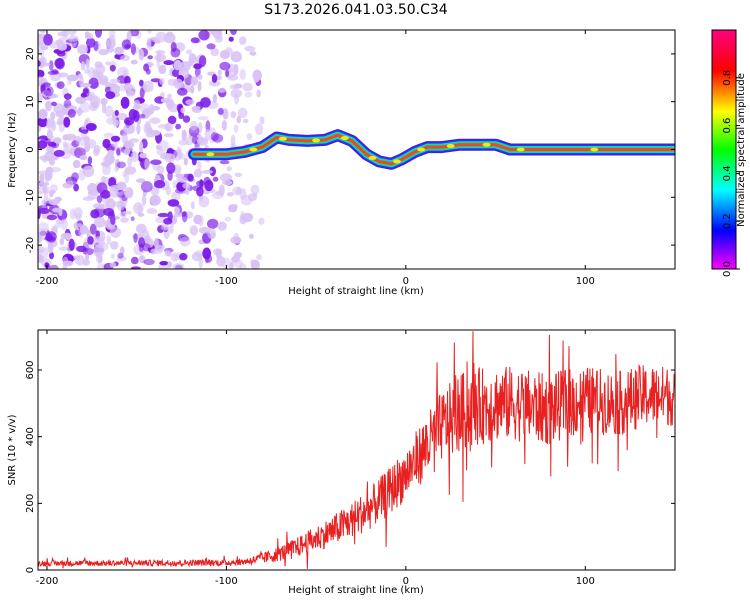 Image resolution: width=750 pixels, height=600 pixels. I want to click on spectrogram-x-label: Height of straight line (km), so click(356, 291).